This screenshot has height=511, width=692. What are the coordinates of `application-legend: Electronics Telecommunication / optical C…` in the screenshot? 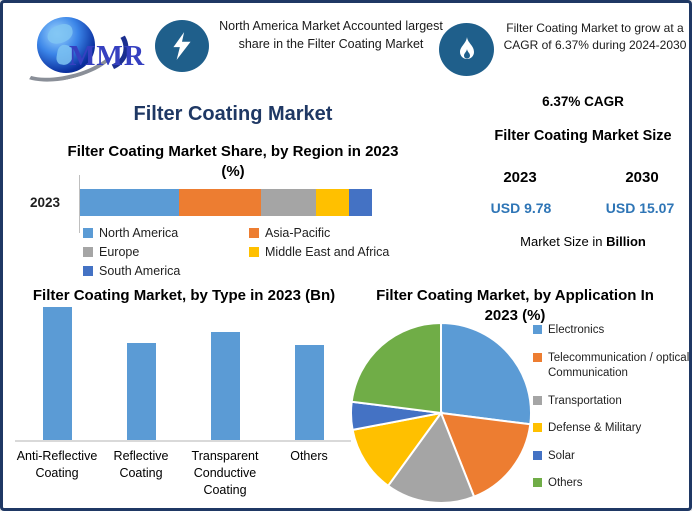 It's located at (611, 407).